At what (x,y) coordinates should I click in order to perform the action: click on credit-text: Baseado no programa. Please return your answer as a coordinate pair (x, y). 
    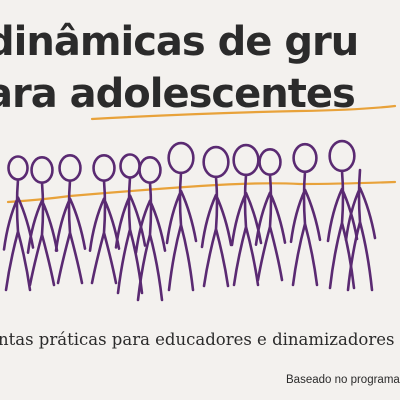
    Looking at the image, I should click on (343, 380).